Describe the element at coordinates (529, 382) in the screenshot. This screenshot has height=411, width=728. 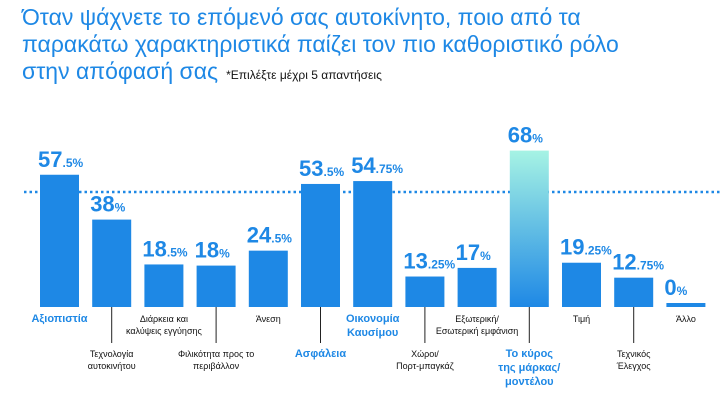
I see `category-label-line: μοντέλου` at that location.